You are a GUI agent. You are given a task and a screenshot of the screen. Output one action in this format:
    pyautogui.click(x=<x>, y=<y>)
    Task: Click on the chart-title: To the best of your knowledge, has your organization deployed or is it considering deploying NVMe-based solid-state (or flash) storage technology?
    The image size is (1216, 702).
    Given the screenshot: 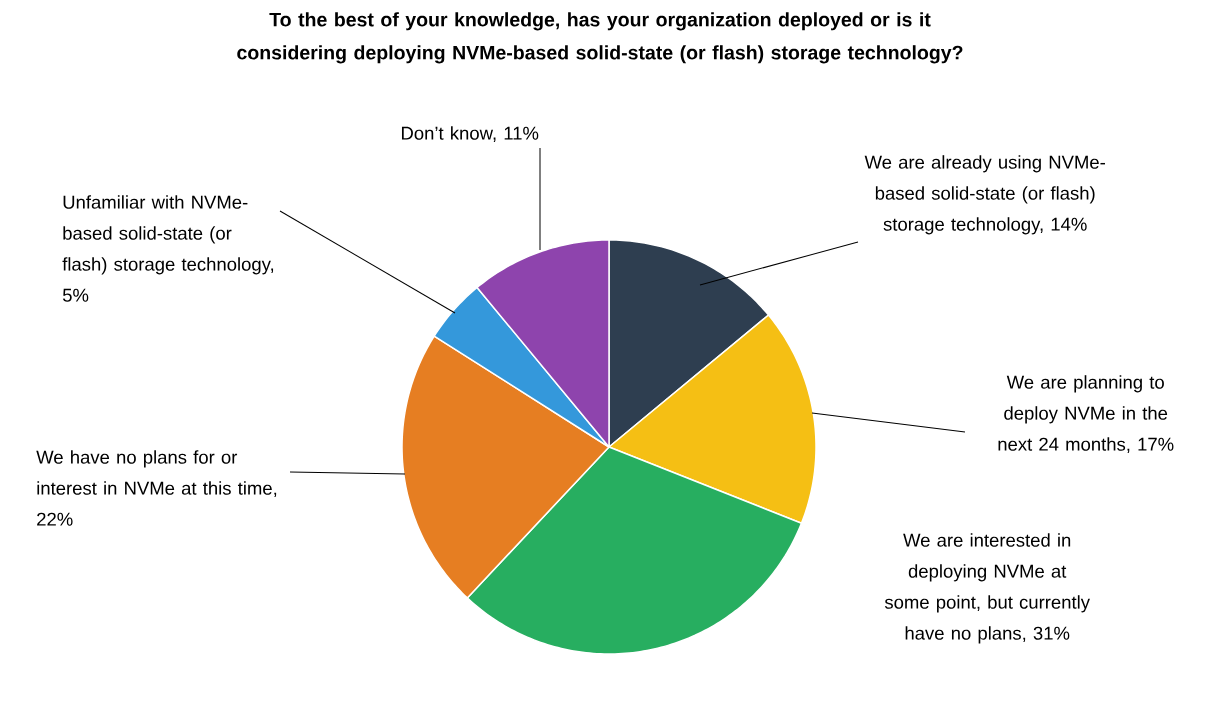 What is the action you would take?
    pyautogui.click(x=600, y=38)
    